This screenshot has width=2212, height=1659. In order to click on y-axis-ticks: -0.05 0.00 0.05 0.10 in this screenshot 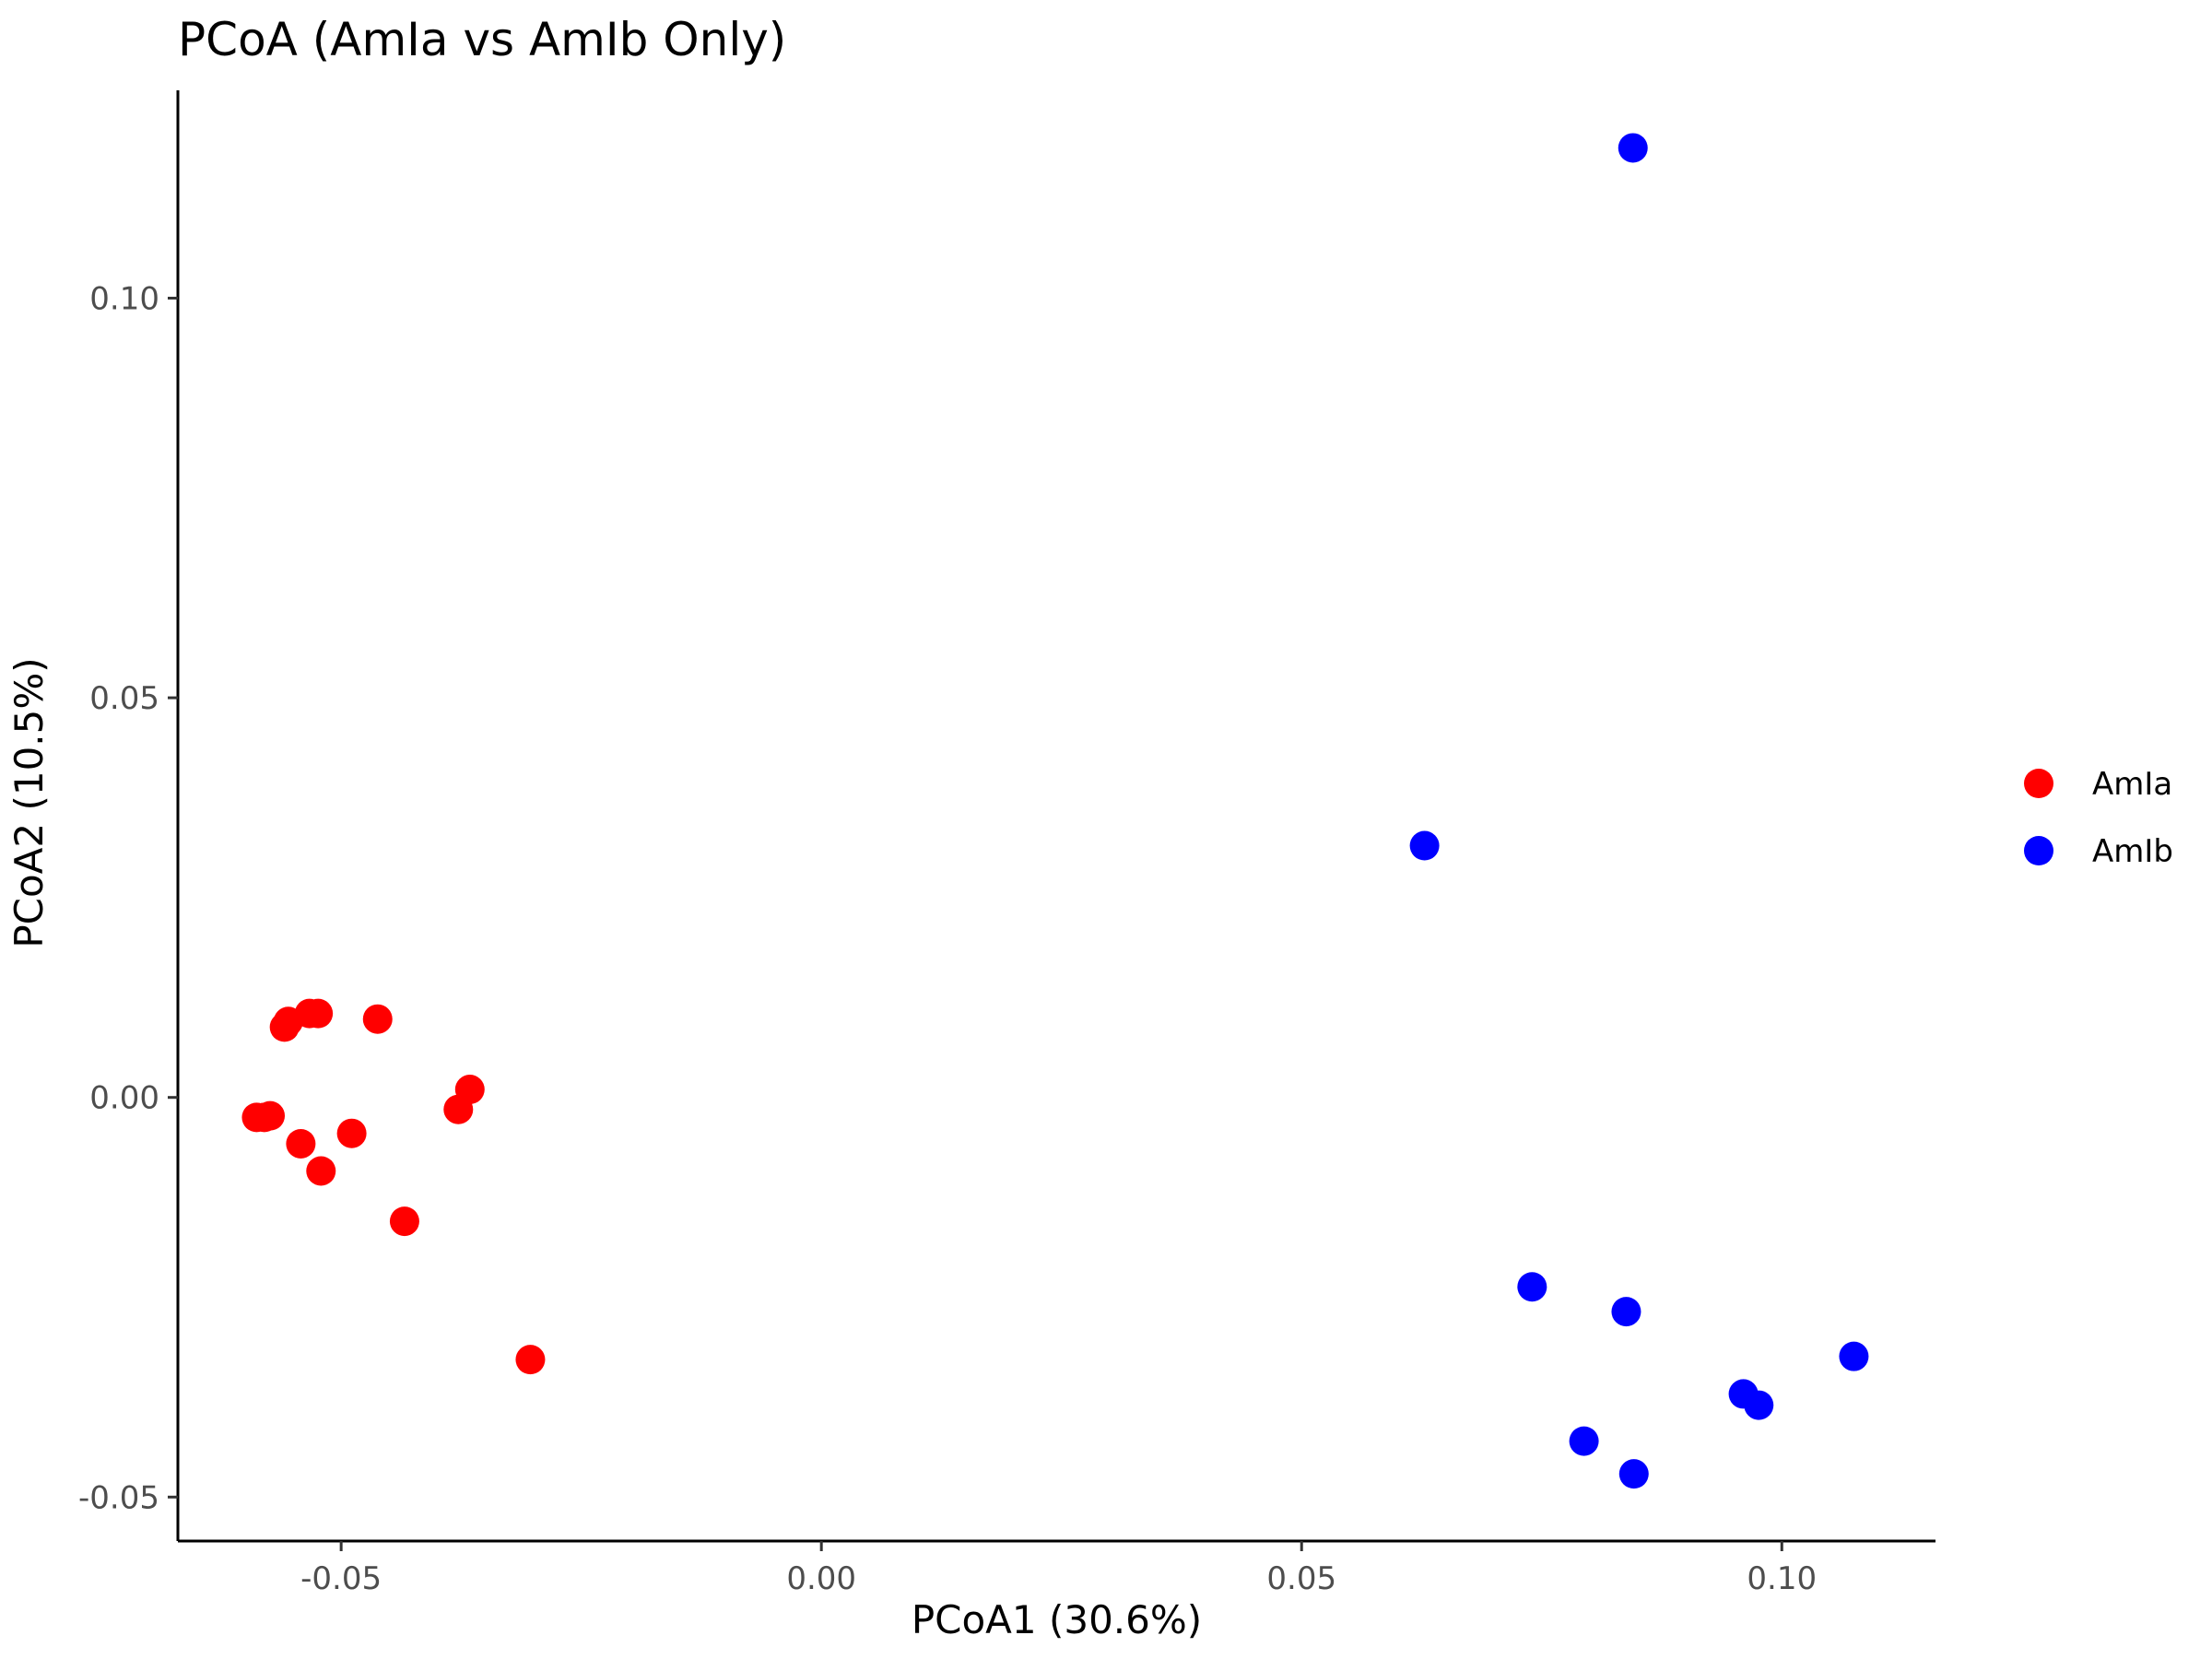, I will do `click(128, 898)`.